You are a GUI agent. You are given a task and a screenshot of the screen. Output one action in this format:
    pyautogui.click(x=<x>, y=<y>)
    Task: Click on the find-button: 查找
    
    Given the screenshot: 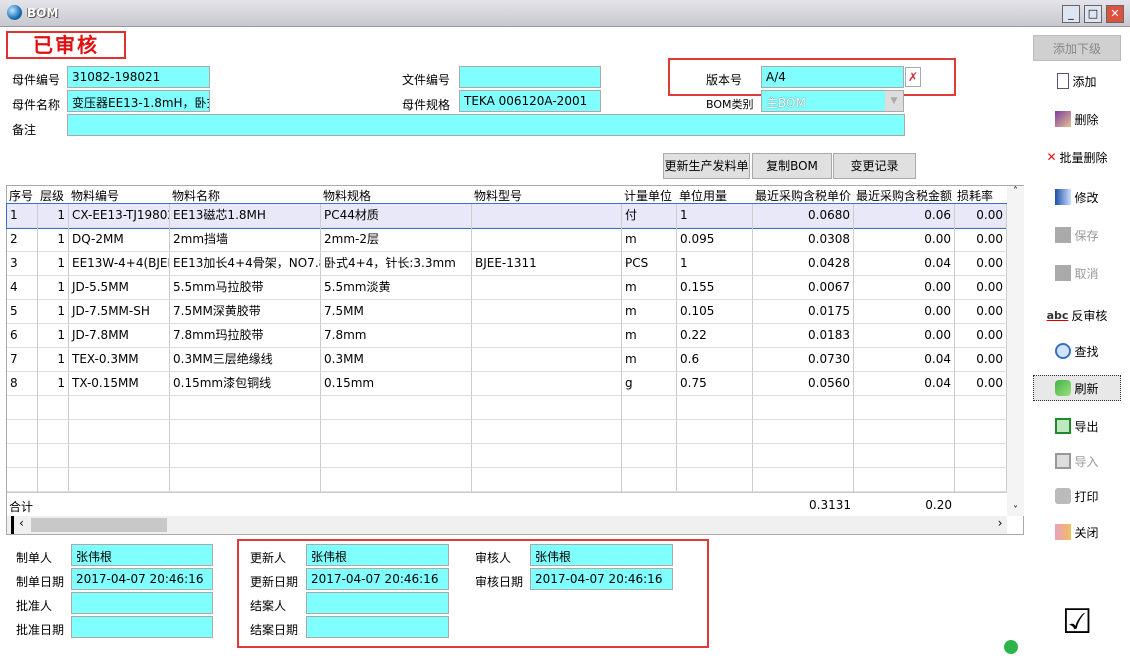 What is the action you would take?
    pyautogui.click(x=1077, y=351)
    